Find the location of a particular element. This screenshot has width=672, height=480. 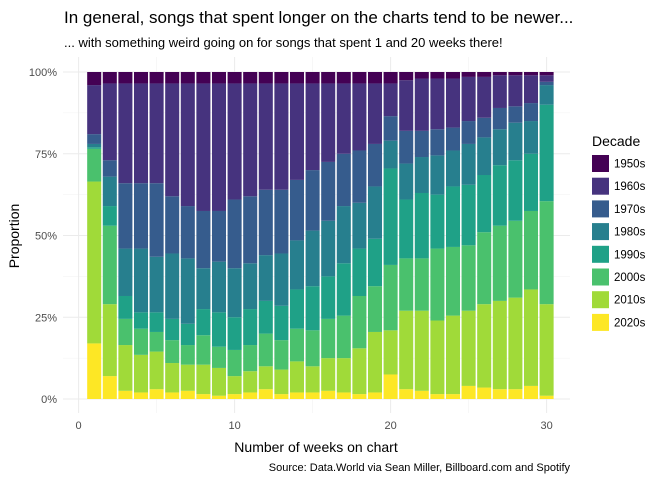

x-axis-title: Number of weeks on chart is located at coordinates (316, 447).